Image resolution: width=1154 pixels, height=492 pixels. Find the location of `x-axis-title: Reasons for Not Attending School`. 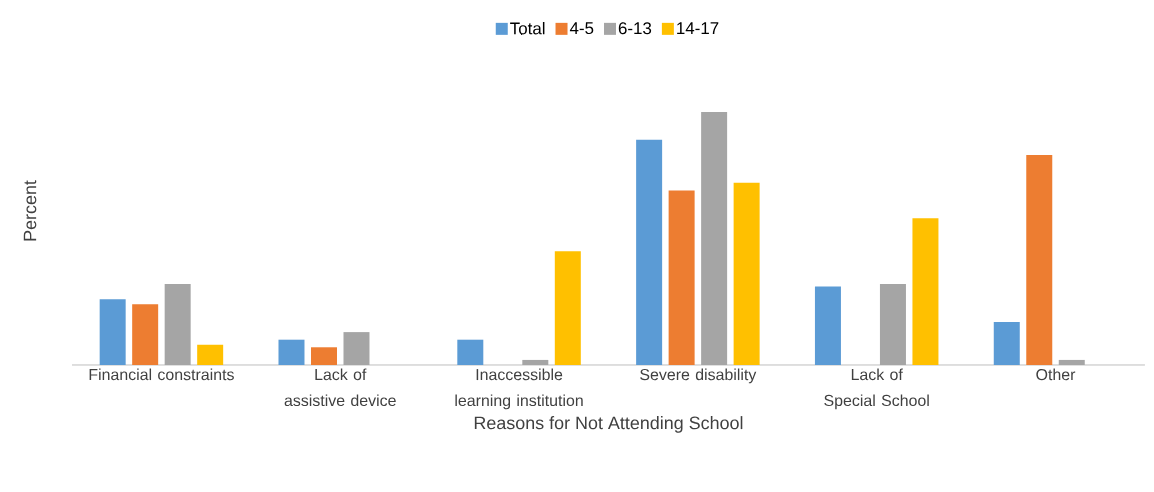

x-axis-title: Reasons for Not Attending School is located at coordinates (608, 424).